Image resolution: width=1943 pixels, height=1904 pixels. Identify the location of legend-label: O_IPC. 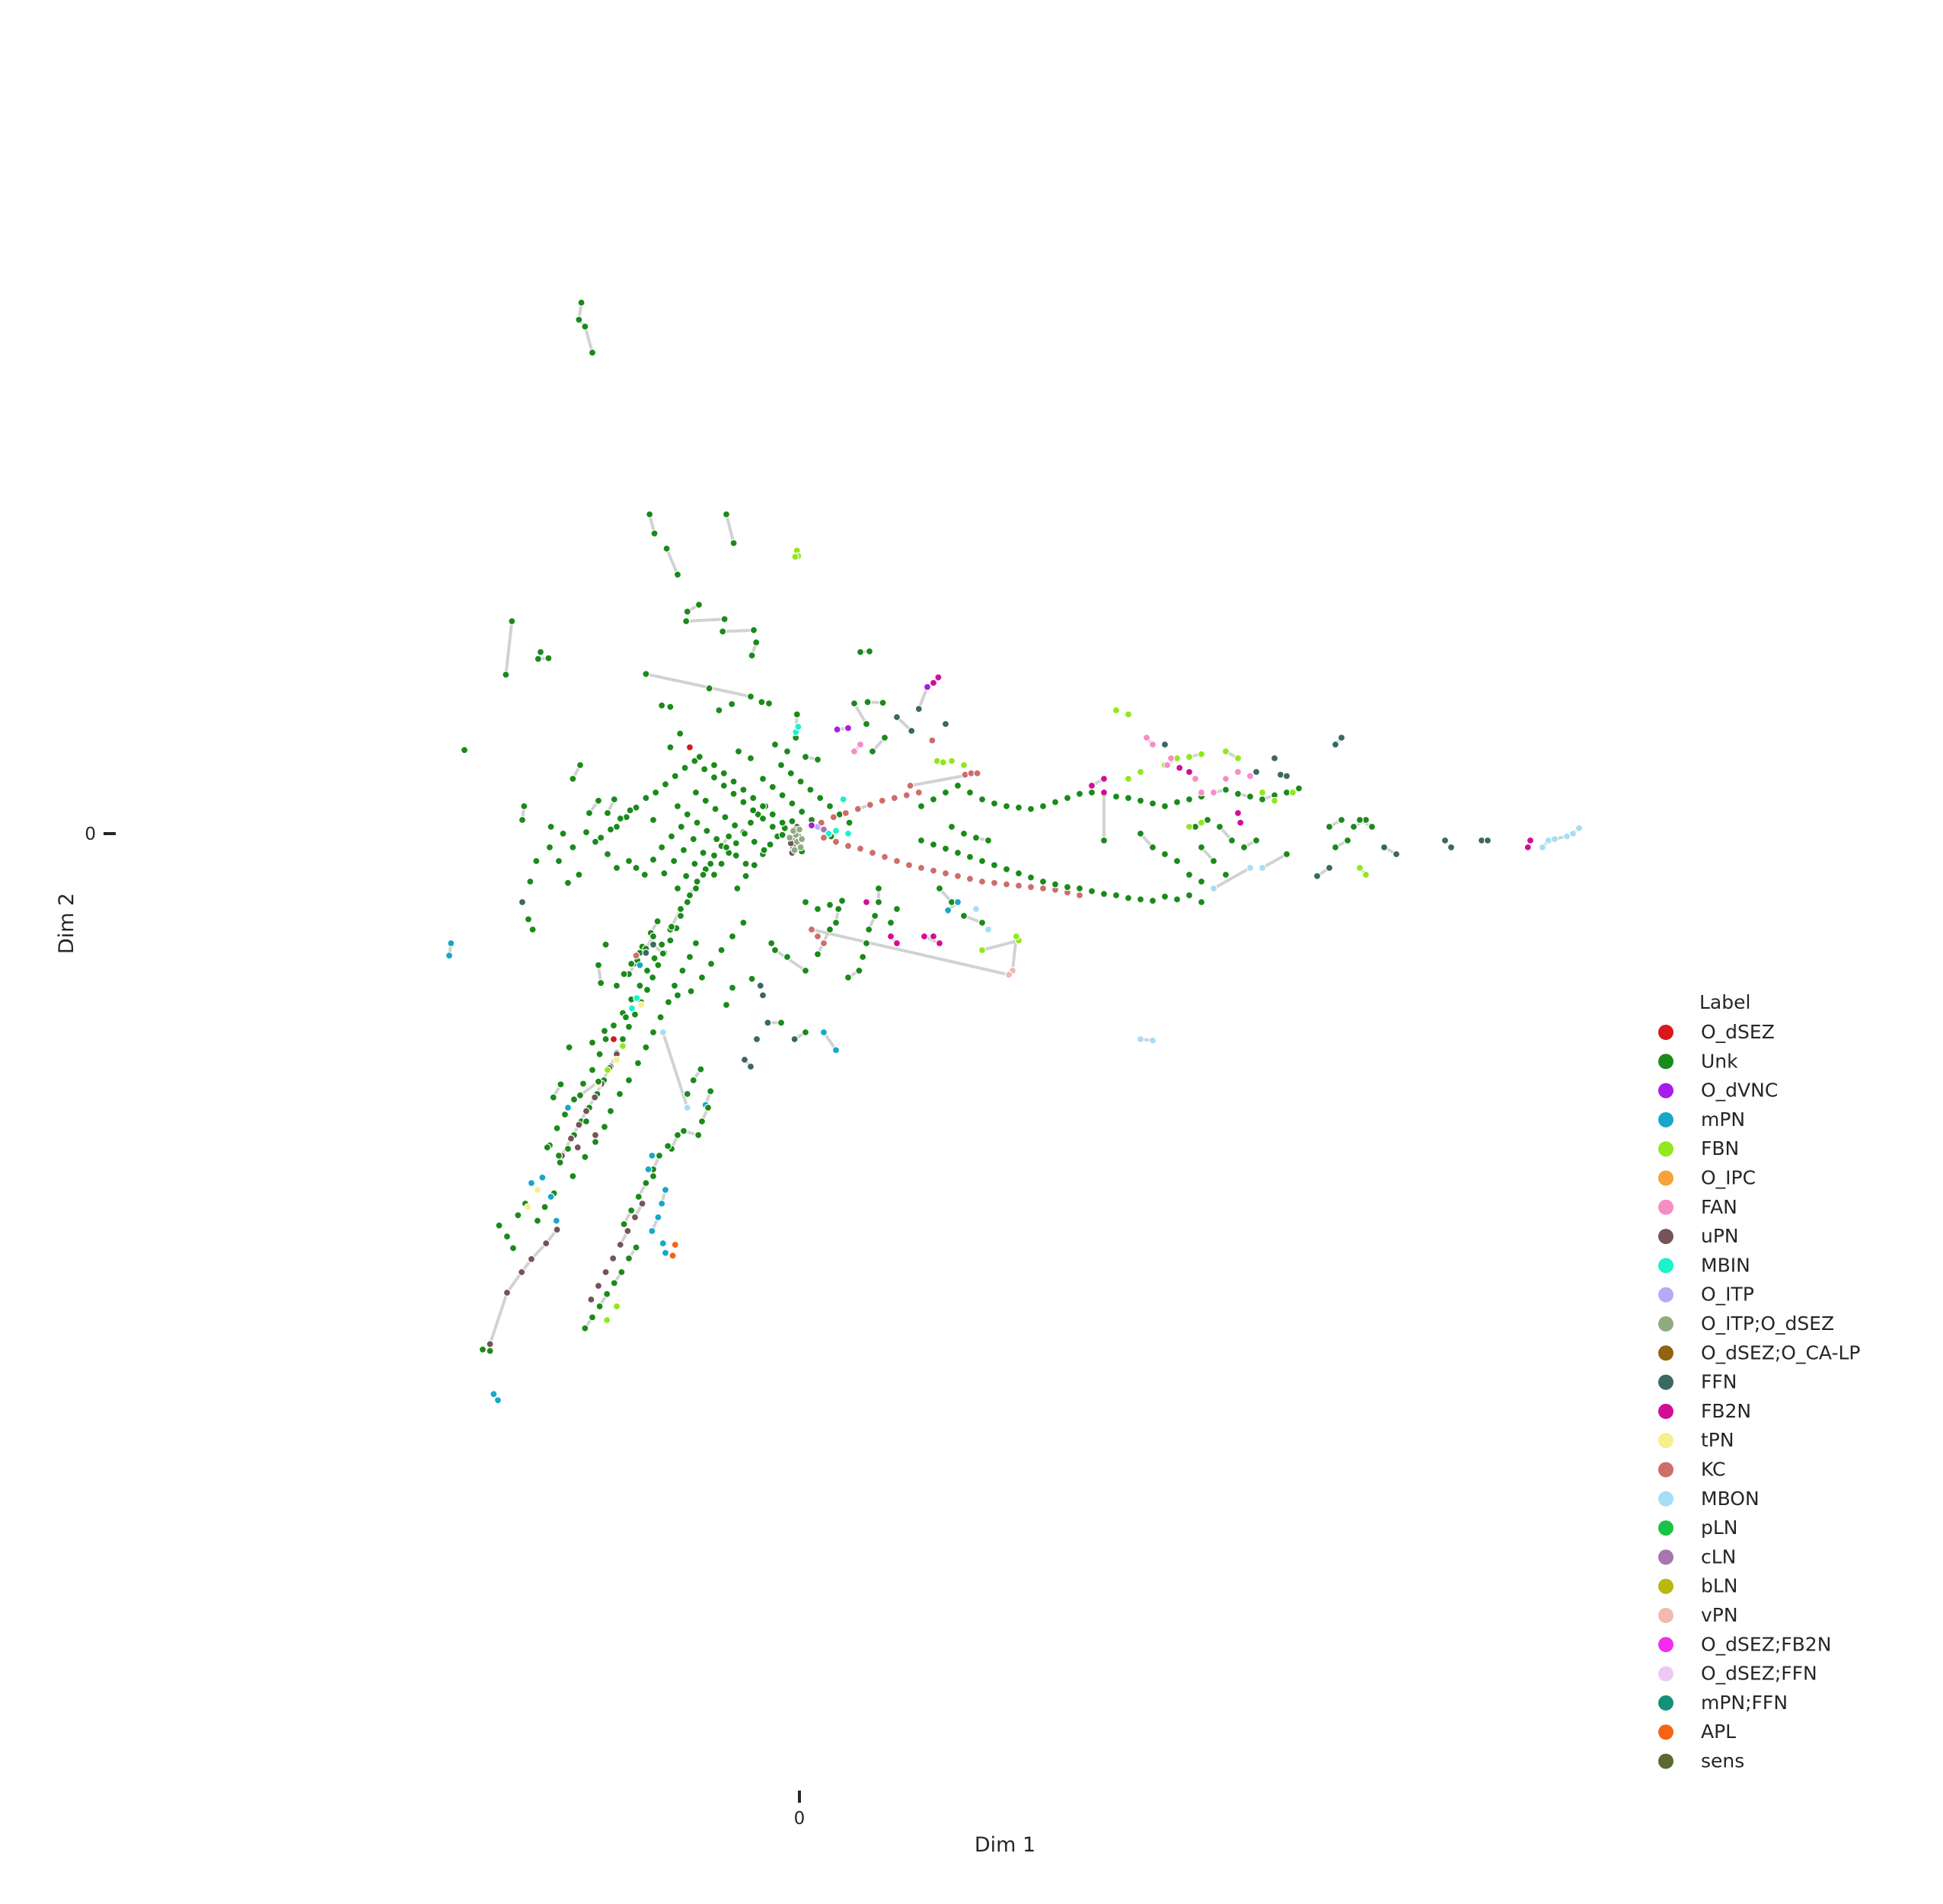
(1728, 1178).